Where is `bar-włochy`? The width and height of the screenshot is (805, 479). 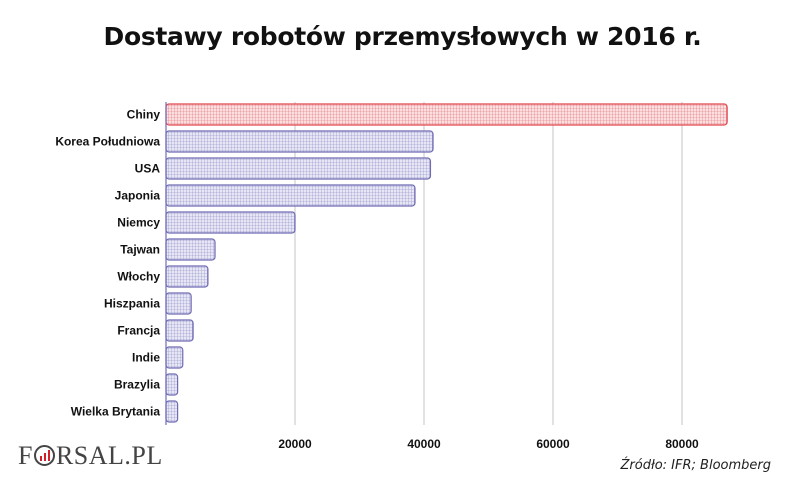 bar-włochy is located at coordinates (187, 276).